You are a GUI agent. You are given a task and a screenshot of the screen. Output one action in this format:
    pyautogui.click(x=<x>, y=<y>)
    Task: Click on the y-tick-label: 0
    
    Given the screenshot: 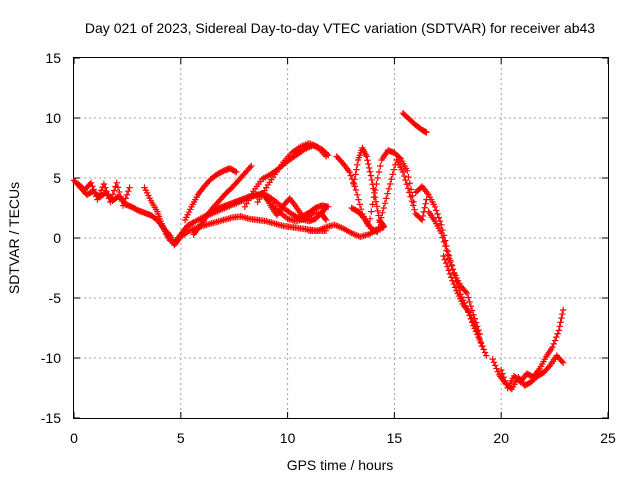 What is the action you would take?
    pyautogui.click(x=57, y=238)
    